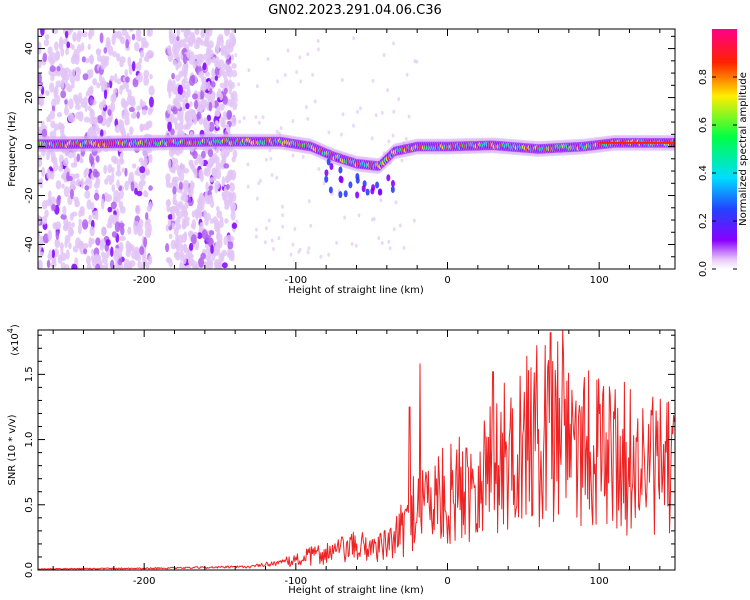  I want to click on colorbar-label: Normalized spectral amplitude, so click(743, 149).